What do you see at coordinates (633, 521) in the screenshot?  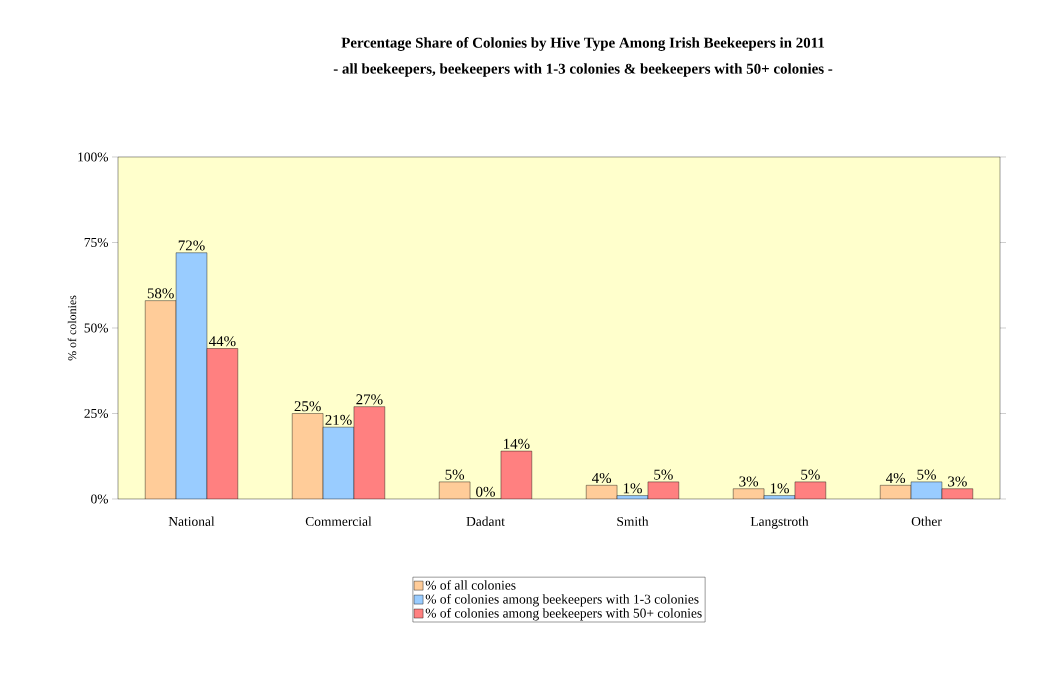 I see `x-tick-label: Smith` at bounding box center [633, 521].